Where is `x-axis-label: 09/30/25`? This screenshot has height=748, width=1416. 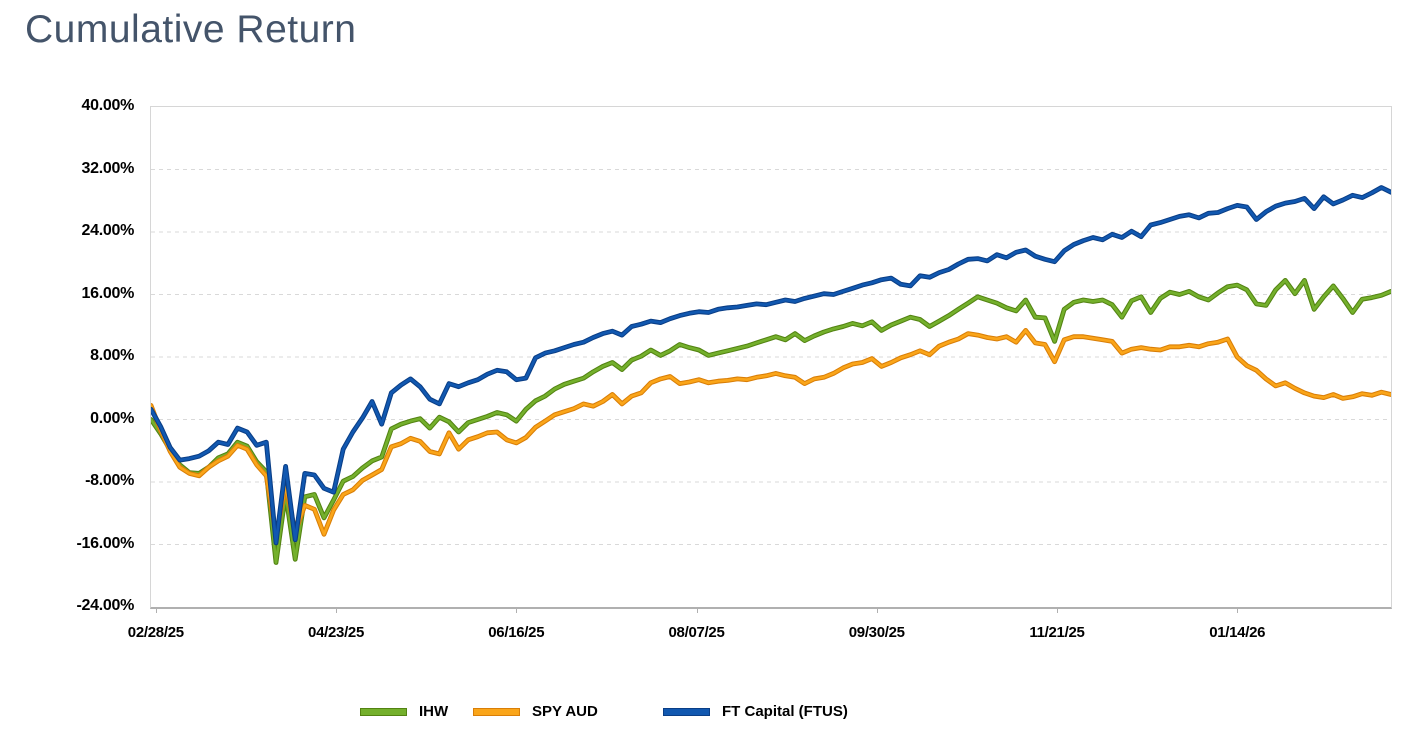
x-axis-label: 09/30/25 is located at coordinates (876, 632).